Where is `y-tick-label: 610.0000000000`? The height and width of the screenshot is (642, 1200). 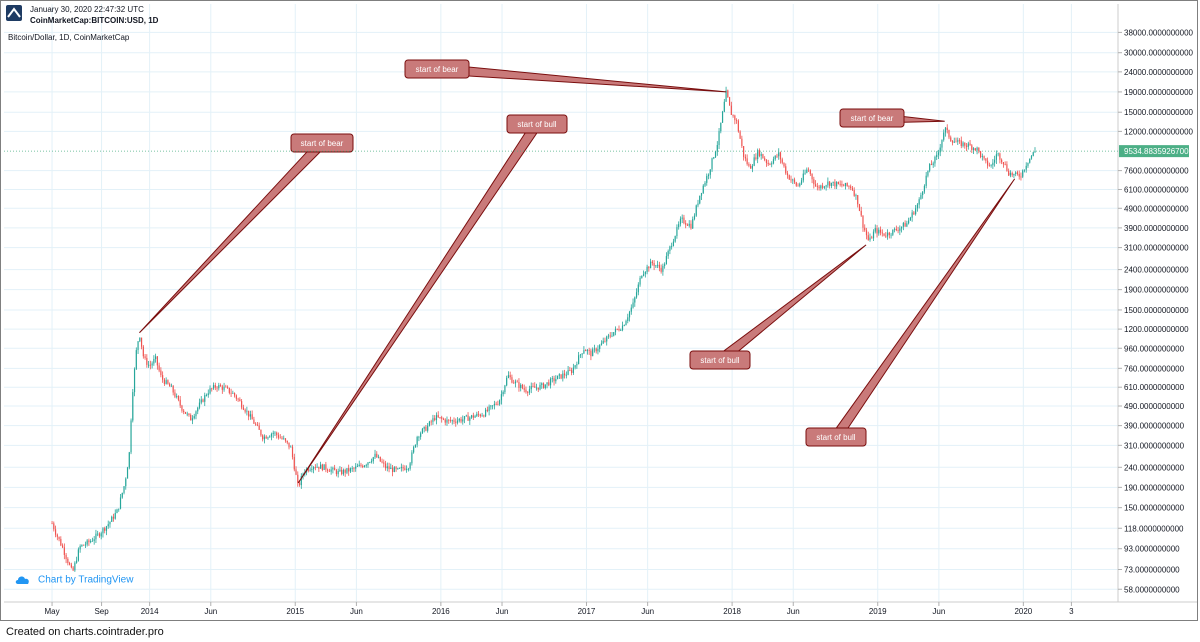 y-tick-label: 610.0000000000 is located at coordinates (1154, 387).